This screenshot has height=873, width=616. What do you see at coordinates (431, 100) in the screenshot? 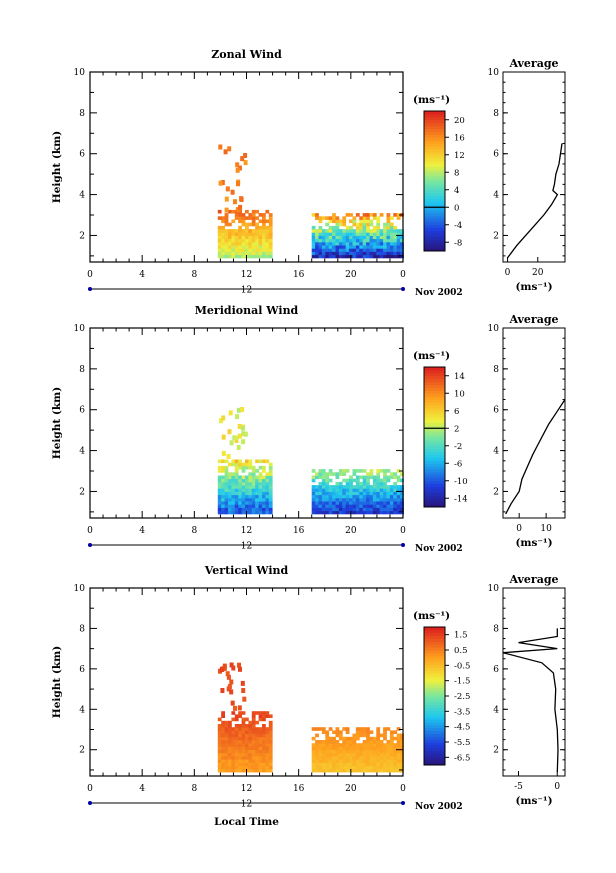
I see `colorbar-unit: (ms⁻¹)` at bounding box center [431, 100].